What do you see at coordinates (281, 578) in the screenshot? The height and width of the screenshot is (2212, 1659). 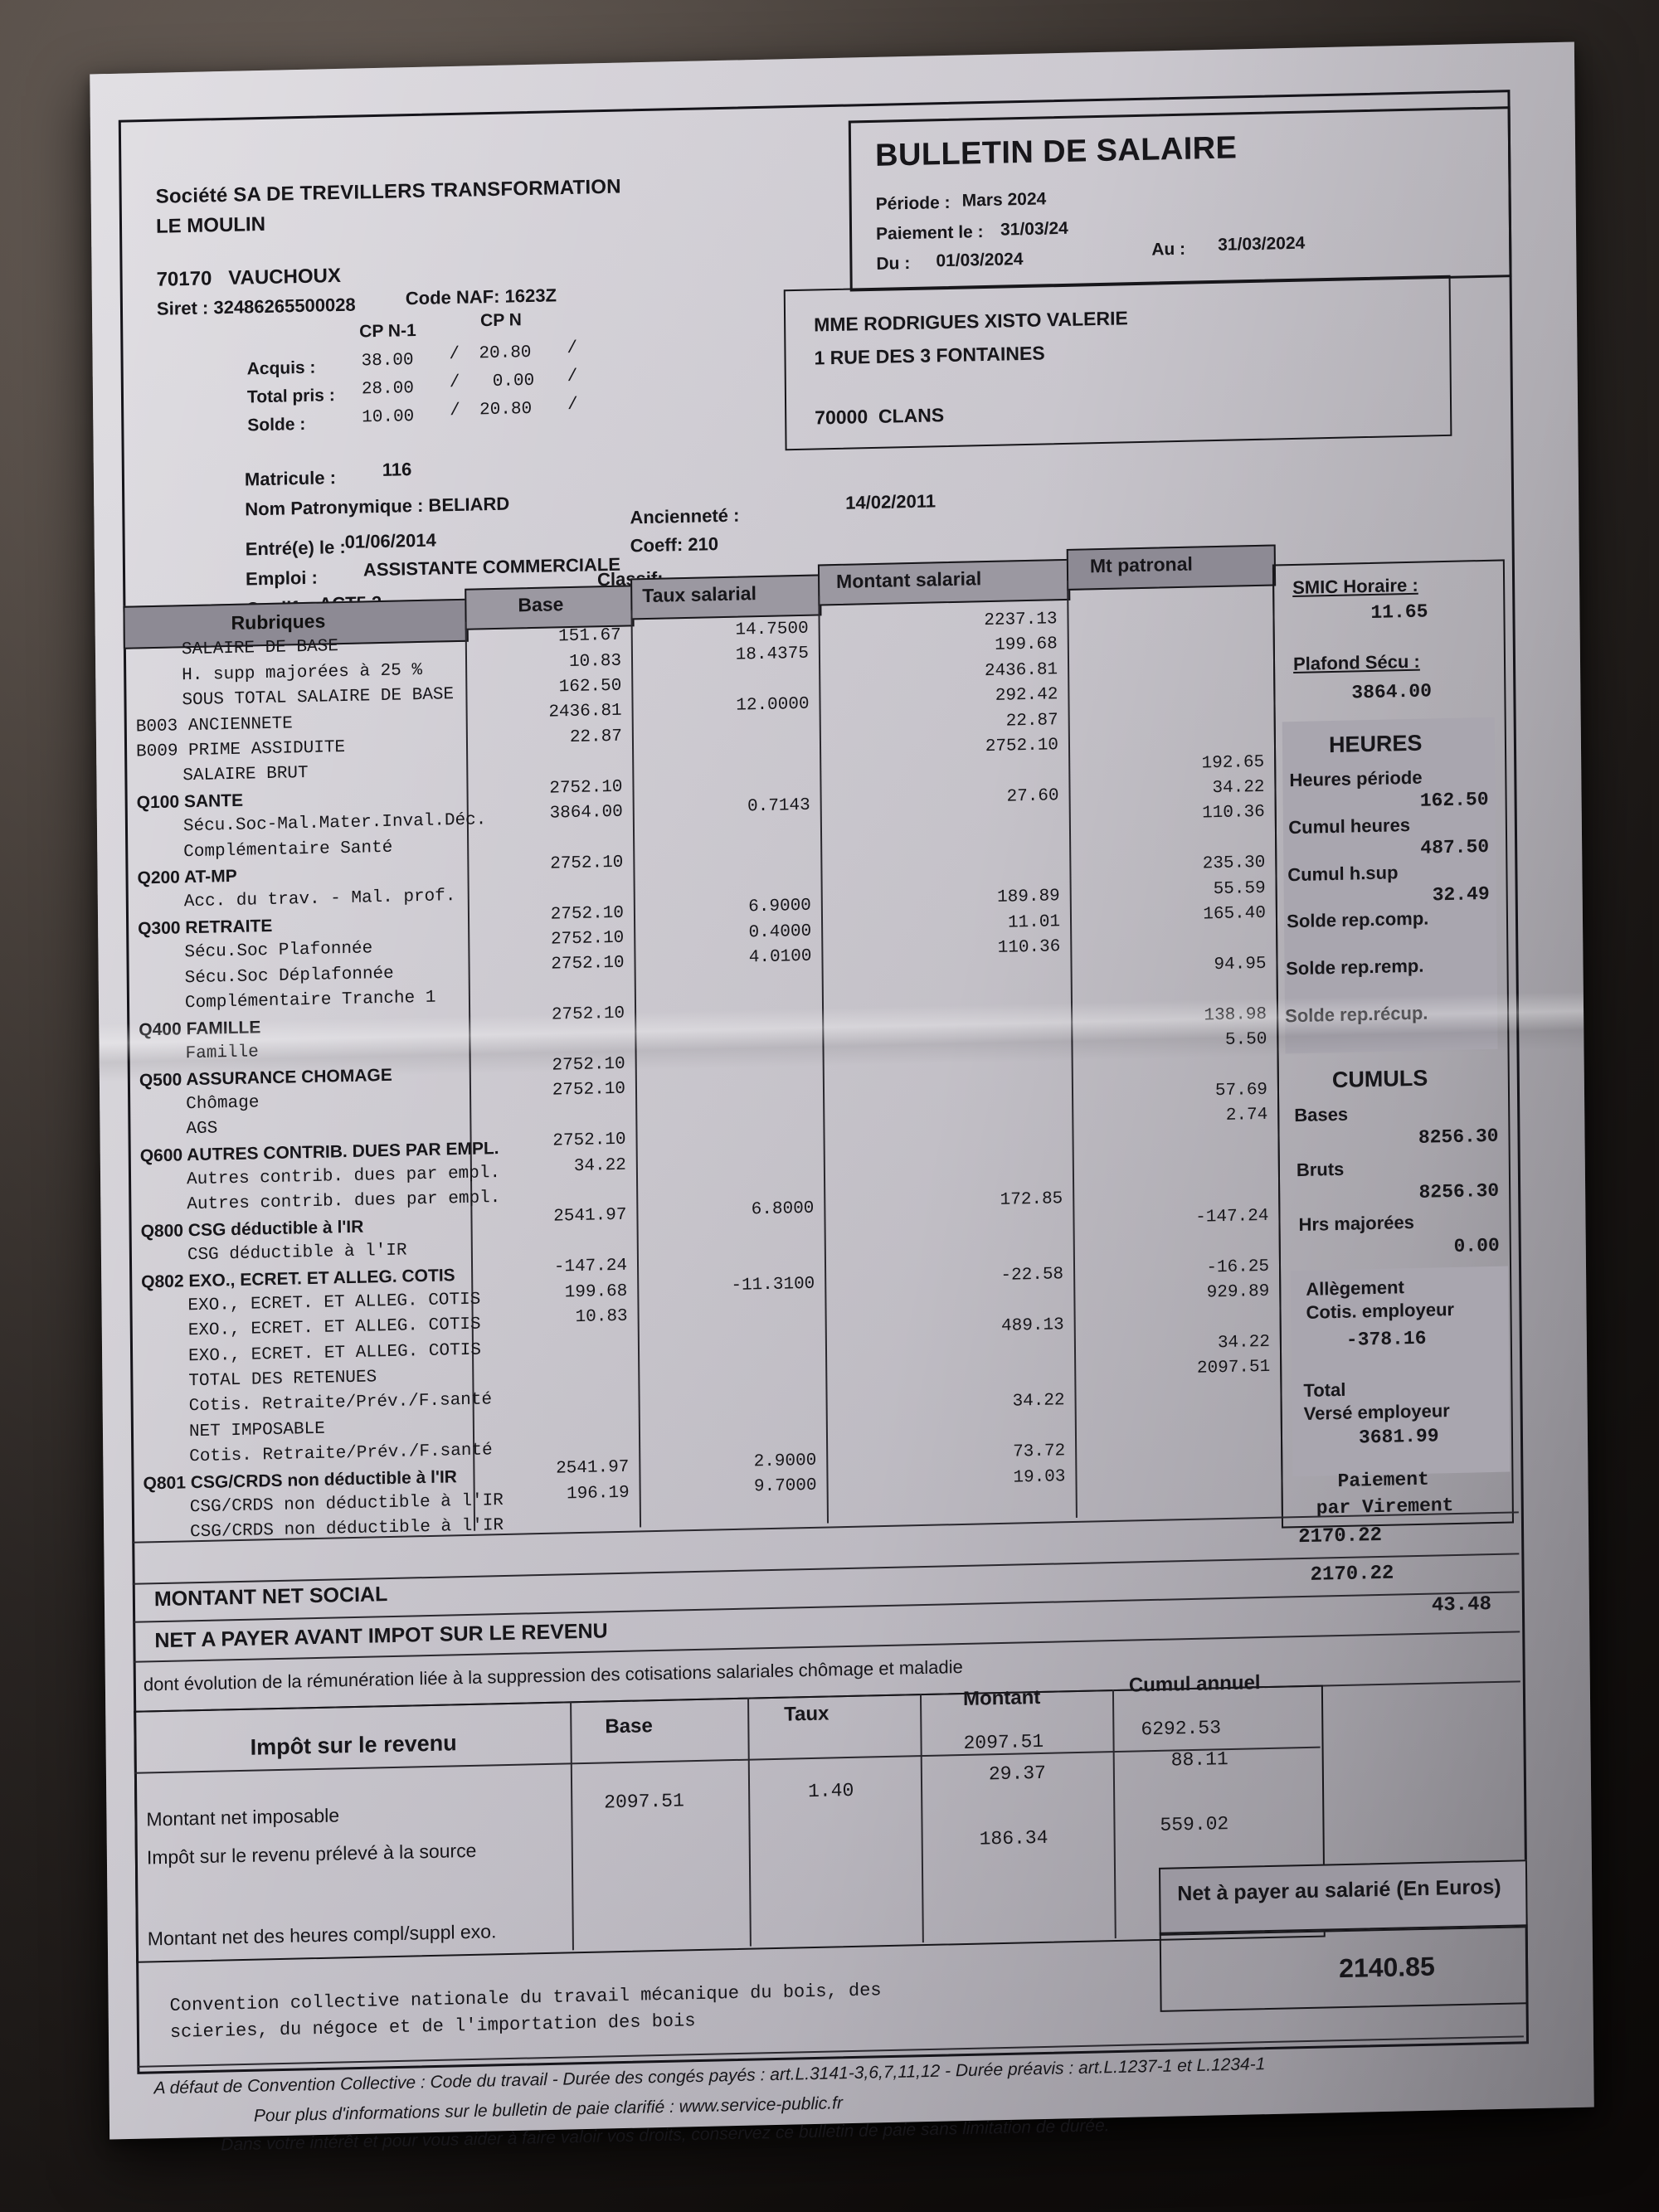 I see `emploi-label: Emploi :` at bounding box center [281, 578].